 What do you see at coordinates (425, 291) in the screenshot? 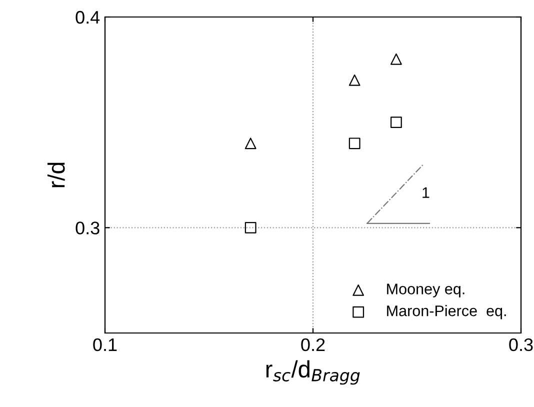
I see `legend-label: Mooney eq.` at bounding box center [425, 291].